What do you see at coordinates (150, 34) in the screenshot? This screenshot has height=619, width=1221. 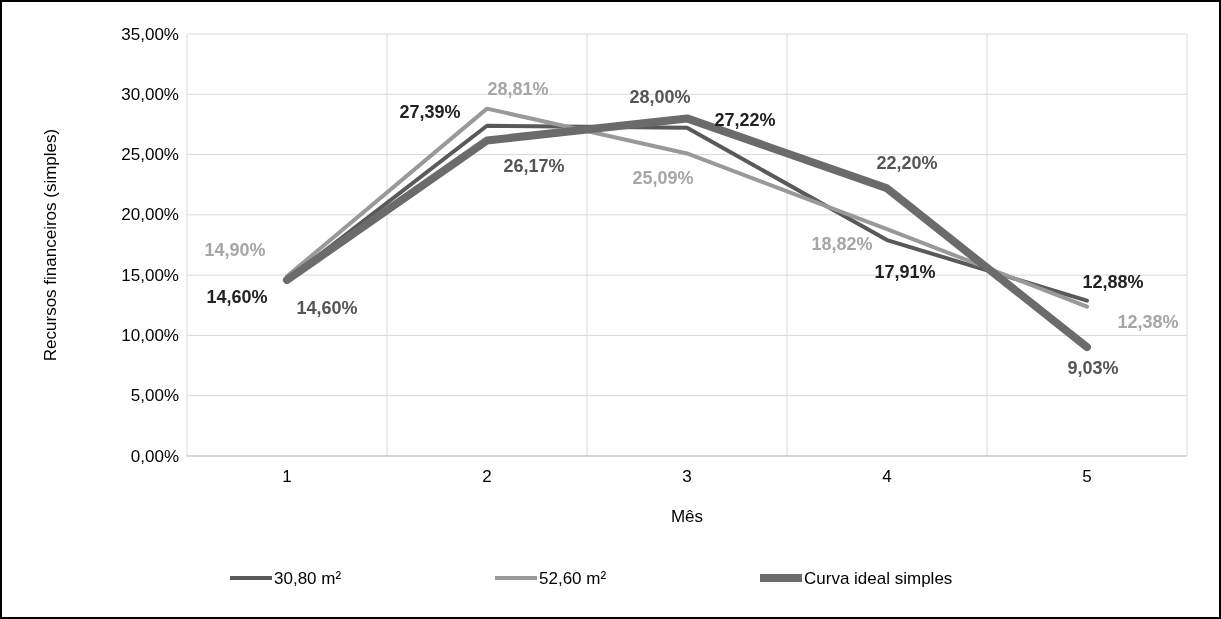 I see `y-tick-label: 35,00%` at bounding box center [150, 34].